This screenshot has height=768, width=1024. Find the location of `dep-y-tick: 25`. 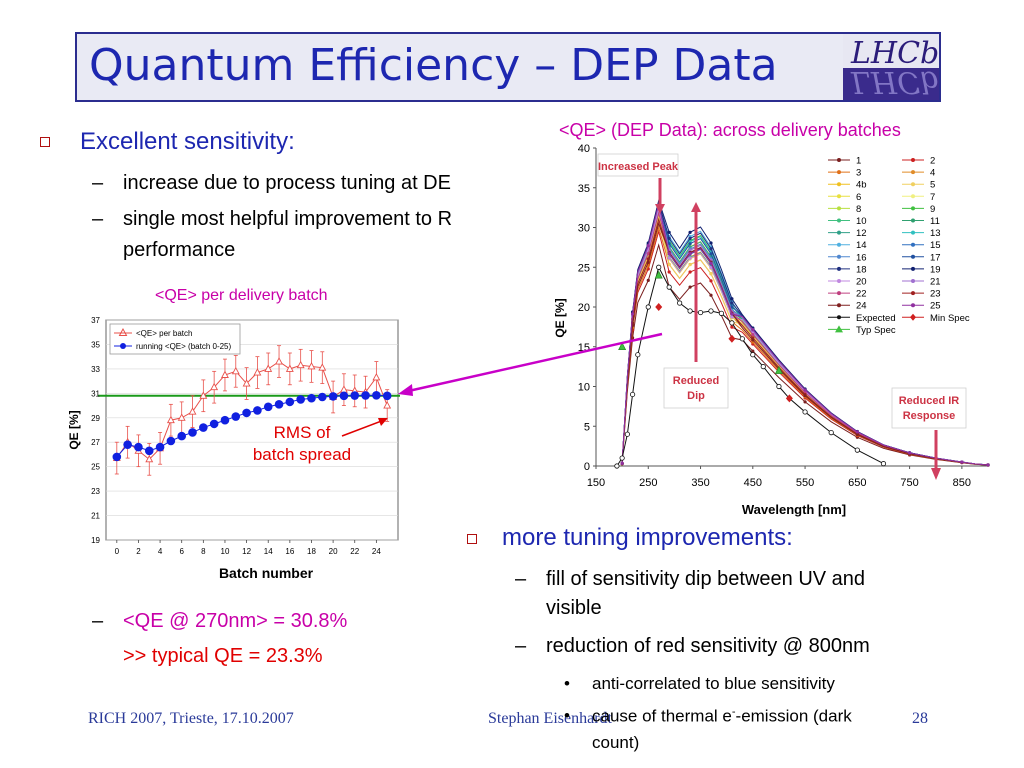

dep-y-tick: 25 is located at coordinates (584, 268).